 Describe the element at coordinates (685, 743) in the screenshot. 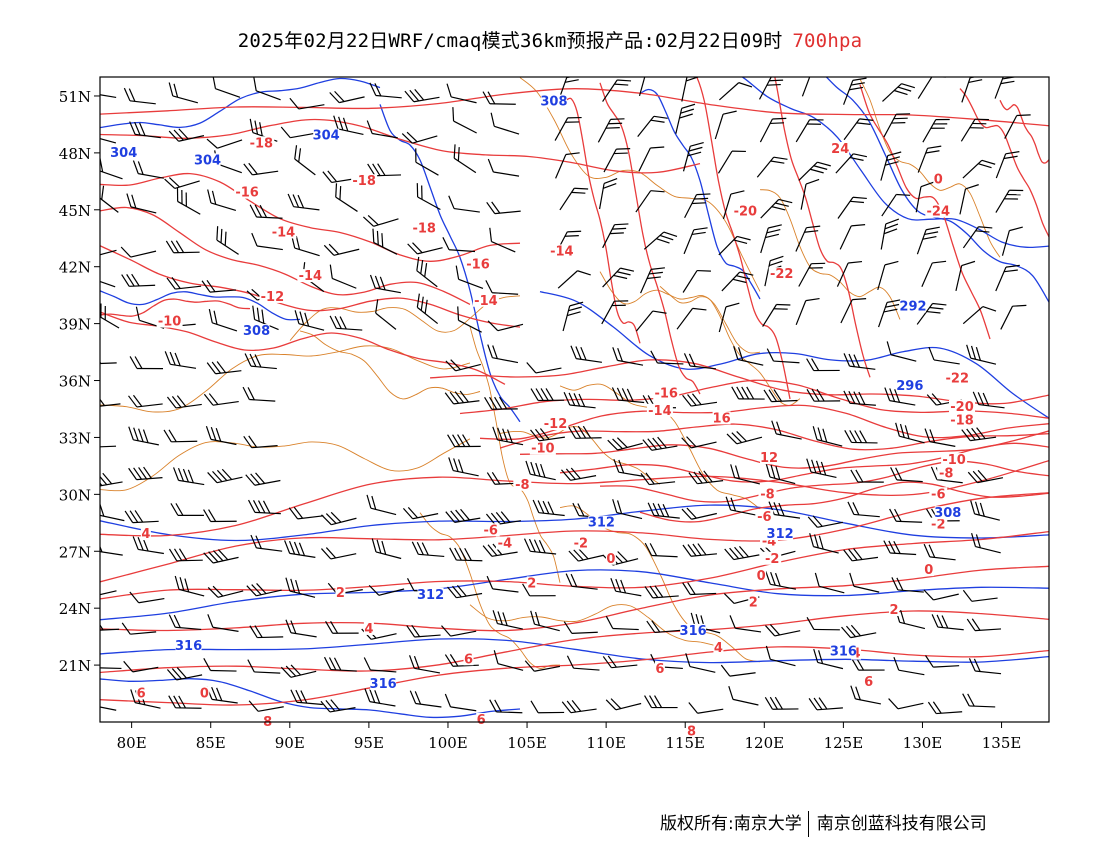

I see `lon-tick-label: 115E` at that location.